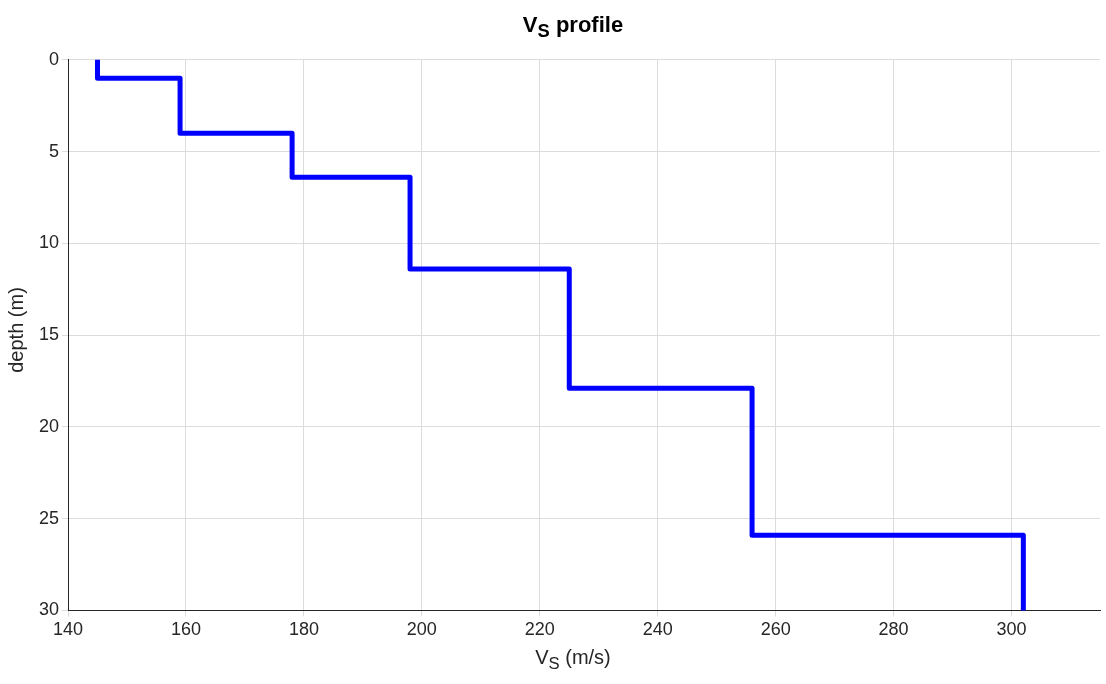 This screenshot has height=684, width=1106. Describe the element at coordinates (539, 629) in the screenshot. I see `x-tick-label: 220` at that location.